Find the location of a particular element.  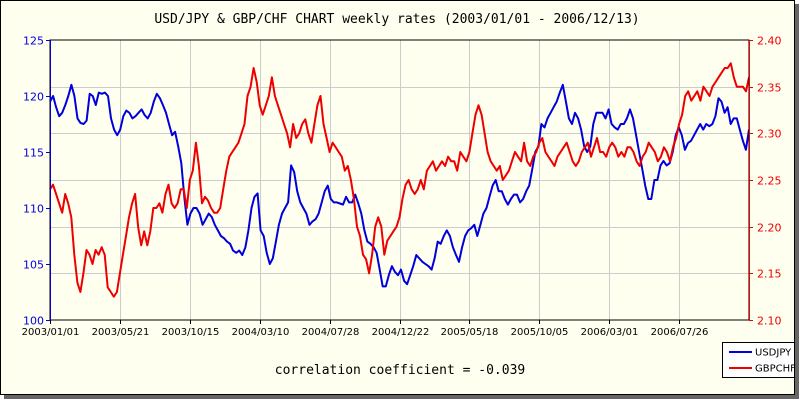

left-y-tick-label: 115 is located at coordinates (33, 153).